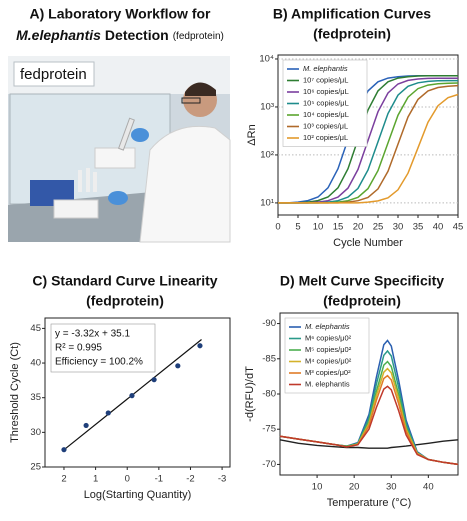  Describe the element at coordinates (269, 323) in the screenshot. I see `y-tick-label: -90` at that location.